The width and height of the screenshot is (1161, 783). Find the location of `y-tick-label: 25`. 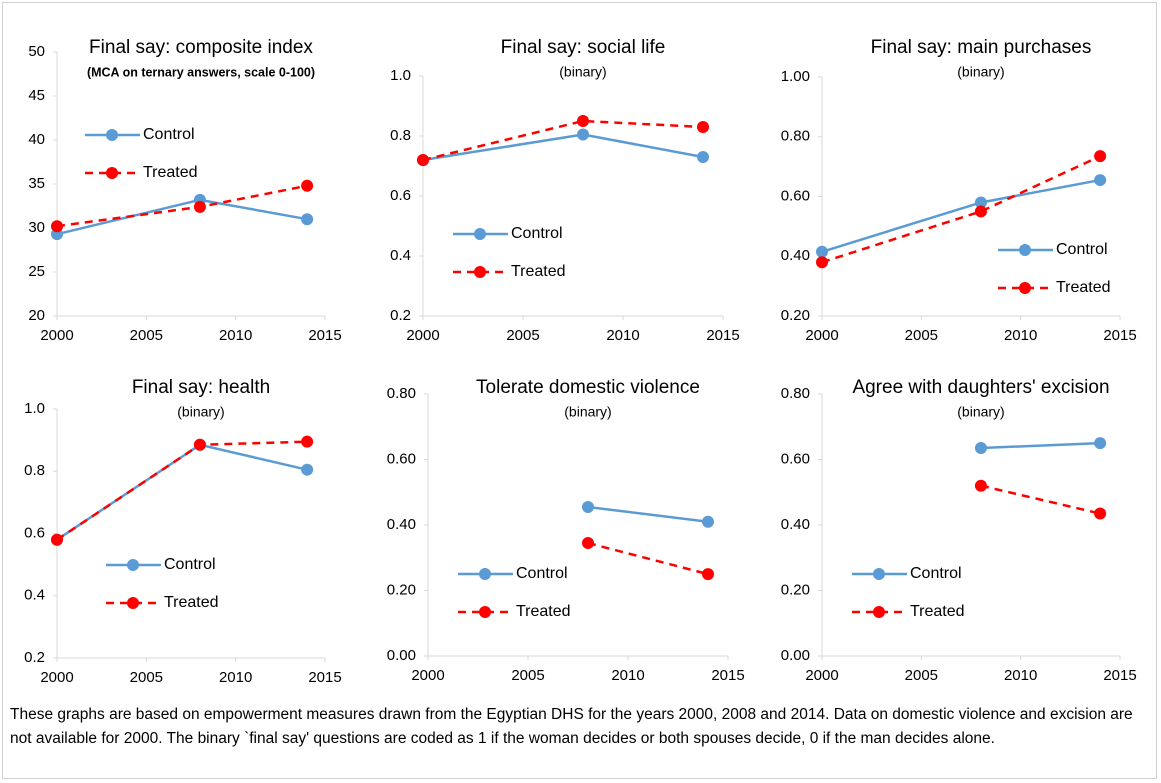

y-tick-label: 25 is located at coordinates (36, 271).